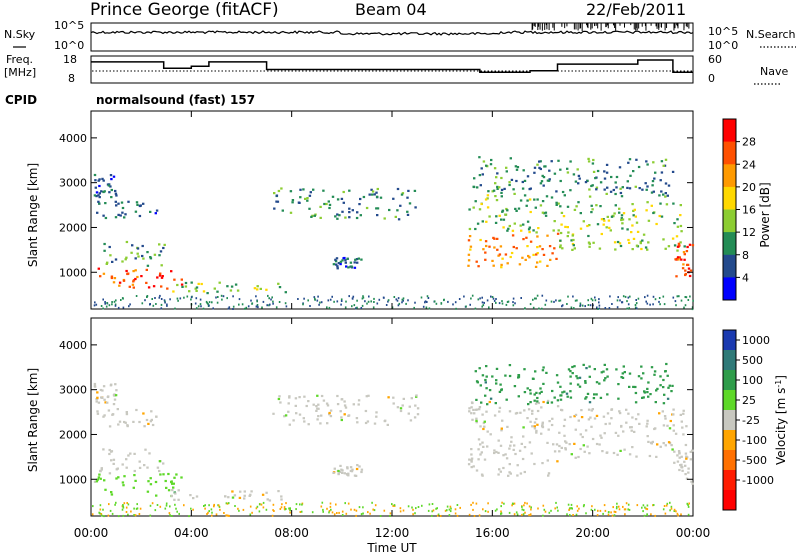 This screenshot has height=554, width=800. Describe the element at coordinates (729, 221) in the screenshot. I see `colorbar-swatch` at that location.